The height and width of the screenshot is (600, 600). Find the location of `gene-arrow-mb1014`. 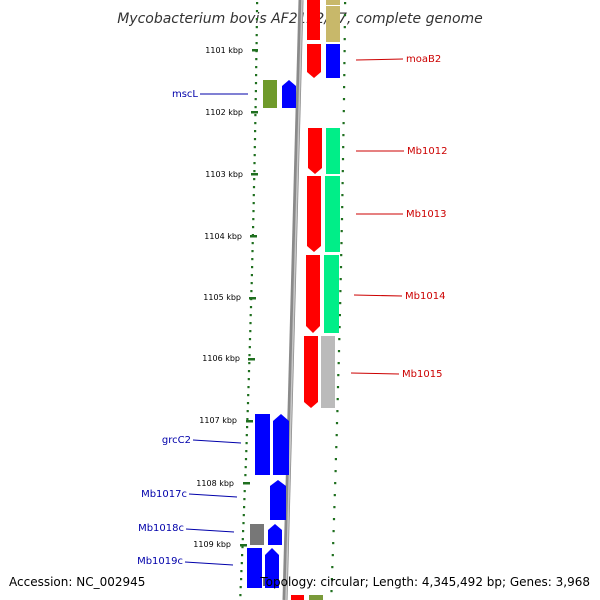

gene-arrow-mb1014 is located at coordinates (313, 294).